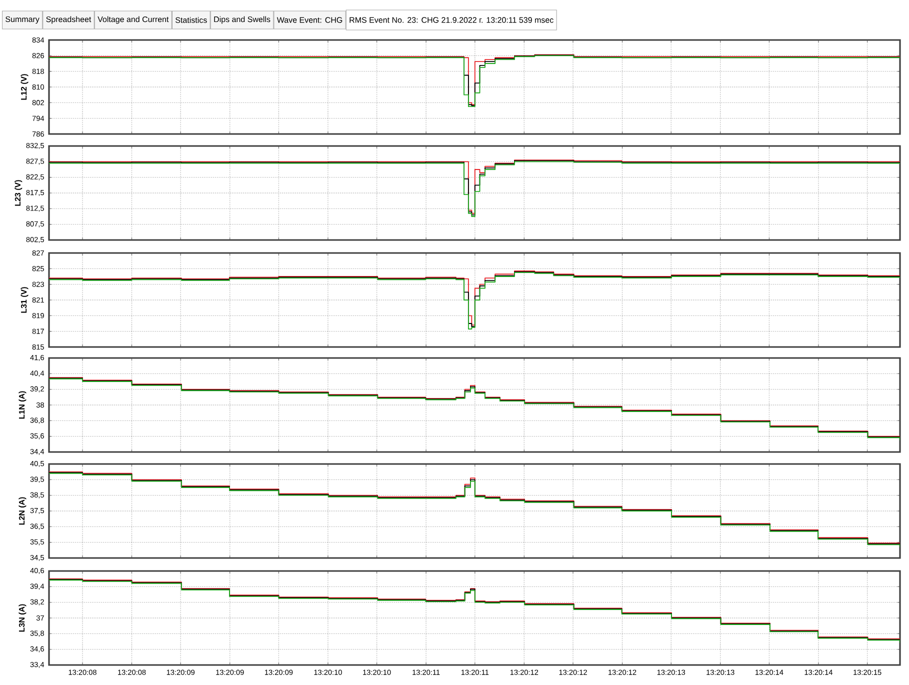 This screenshot has height=685, width=909. What do you see at coordinates (69, 20) in the screenshot?
I see `text: Spreadsheet` at bounding box center [69, 20].